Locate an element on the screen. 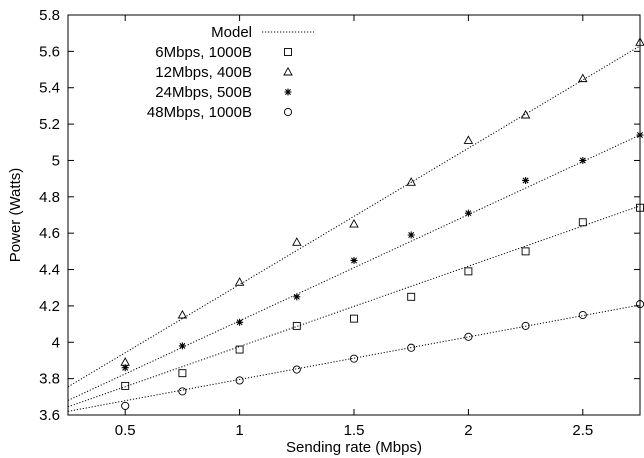 The width and height of the screenshot is (644, 458). x-tick-label: 1 is located at coordinates (239, 430).